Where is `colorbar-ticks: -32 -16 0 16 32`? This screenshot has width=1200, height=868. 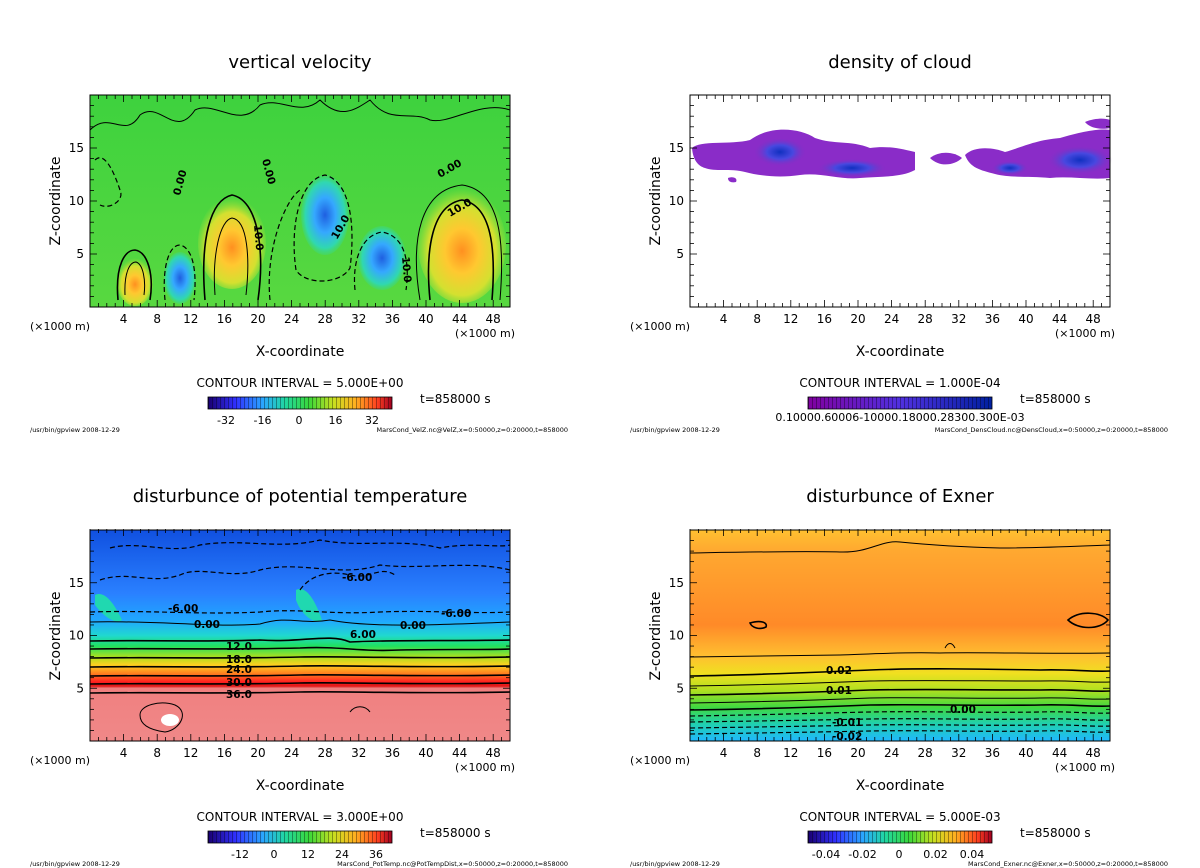
colorbar-ticks: -32 -16 0 16 32 is located at coordinates (298, 420).